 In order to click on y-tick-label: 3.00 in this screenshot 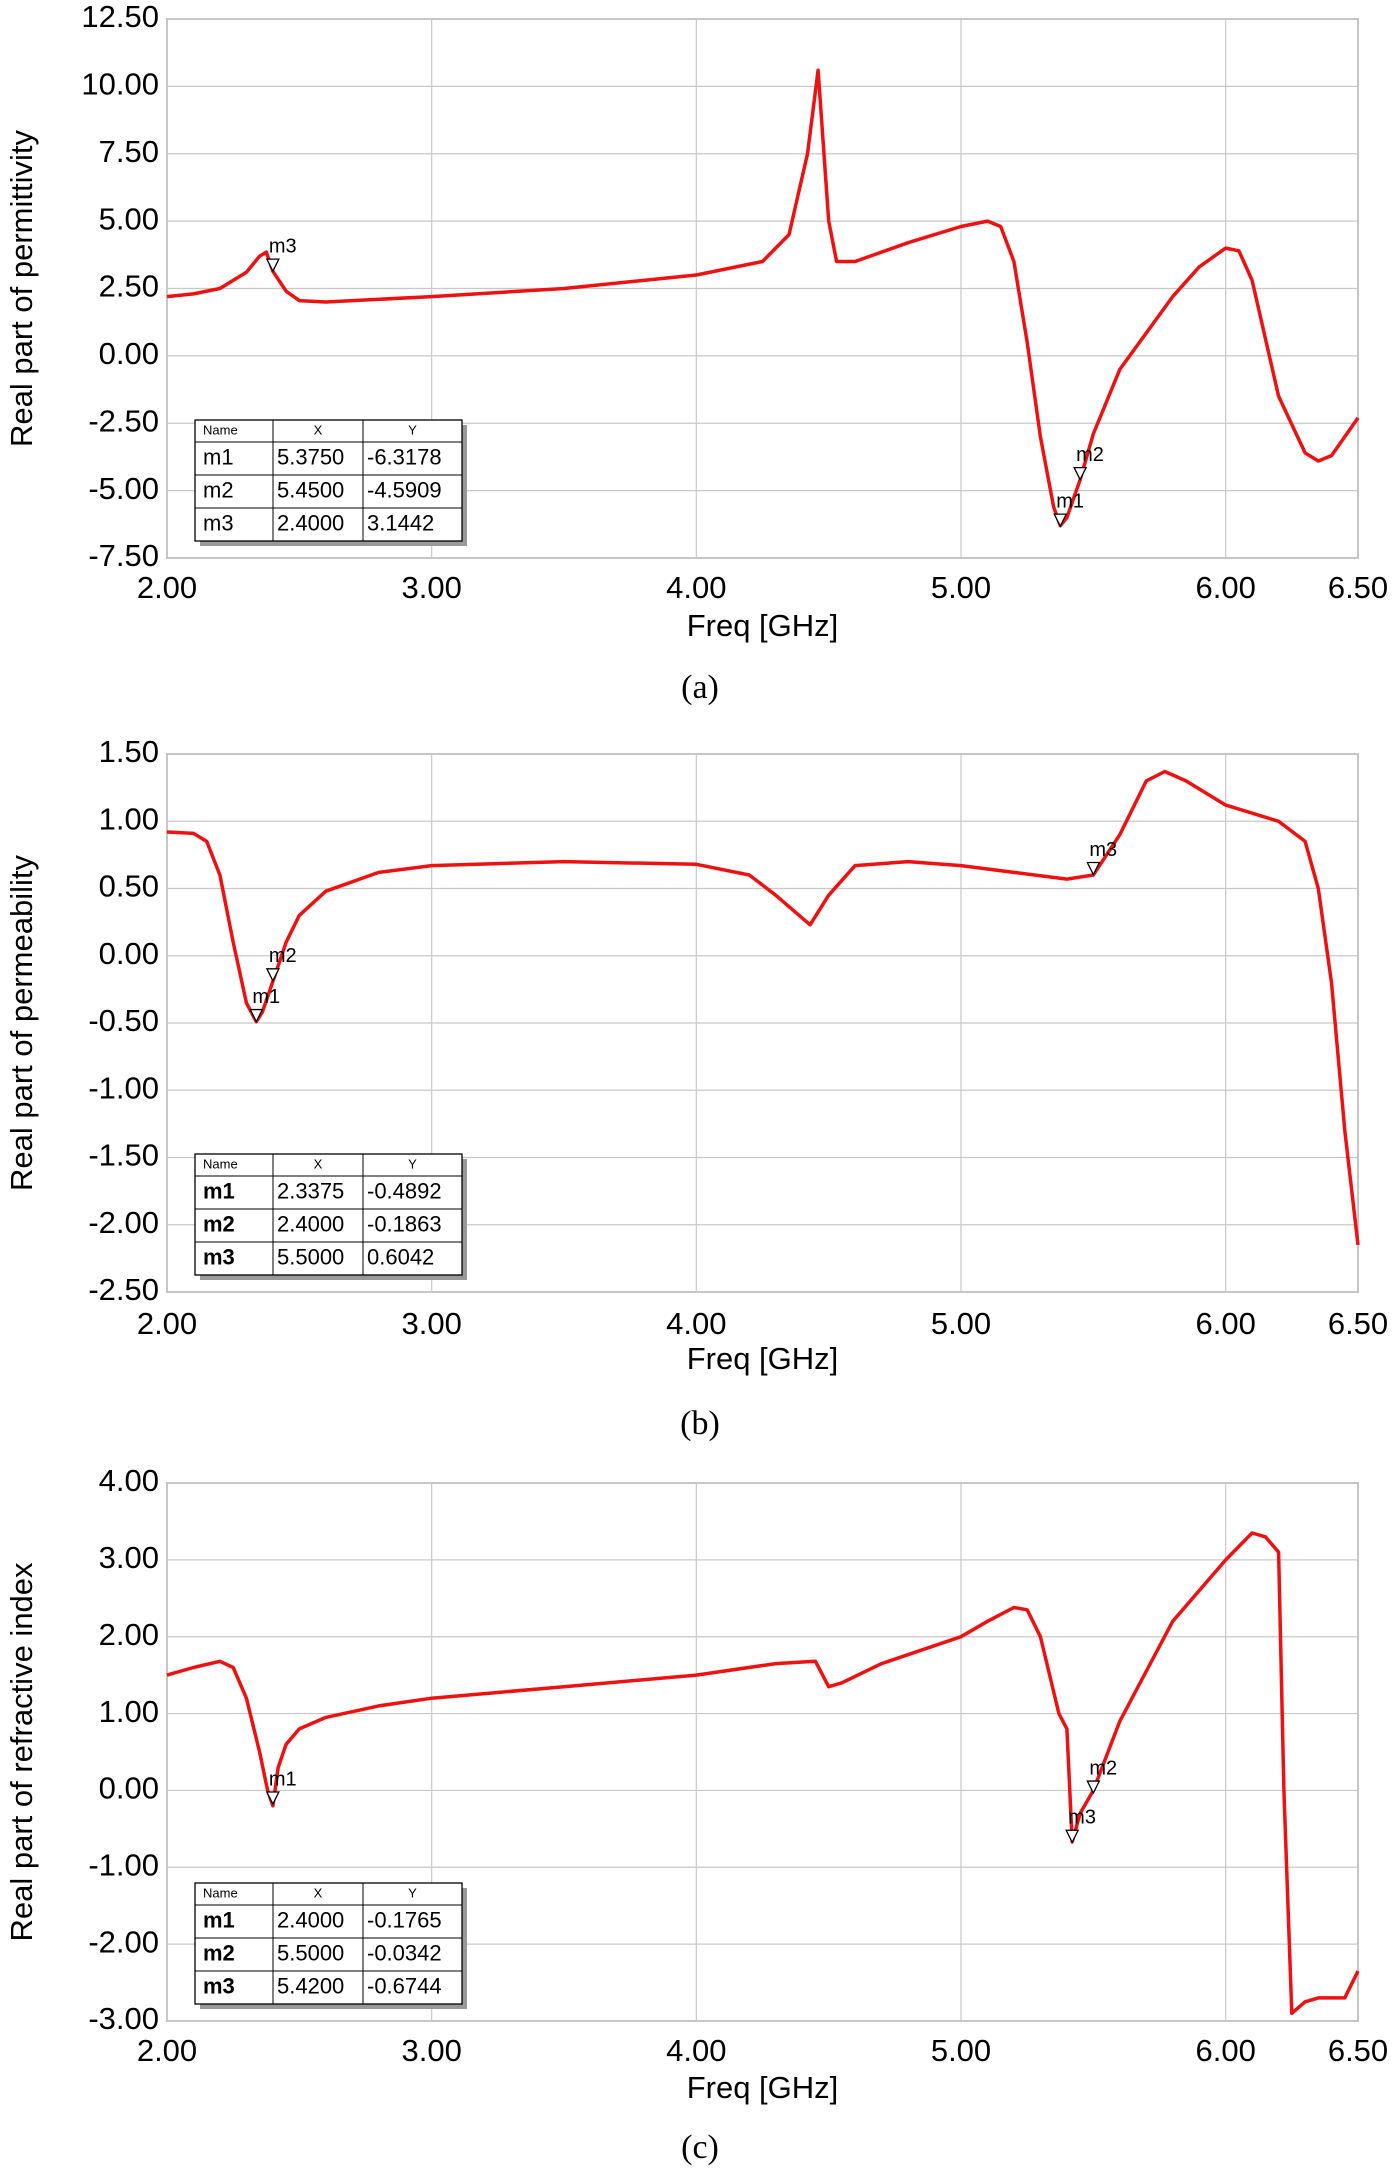, I will do `click(129, 1557)`.